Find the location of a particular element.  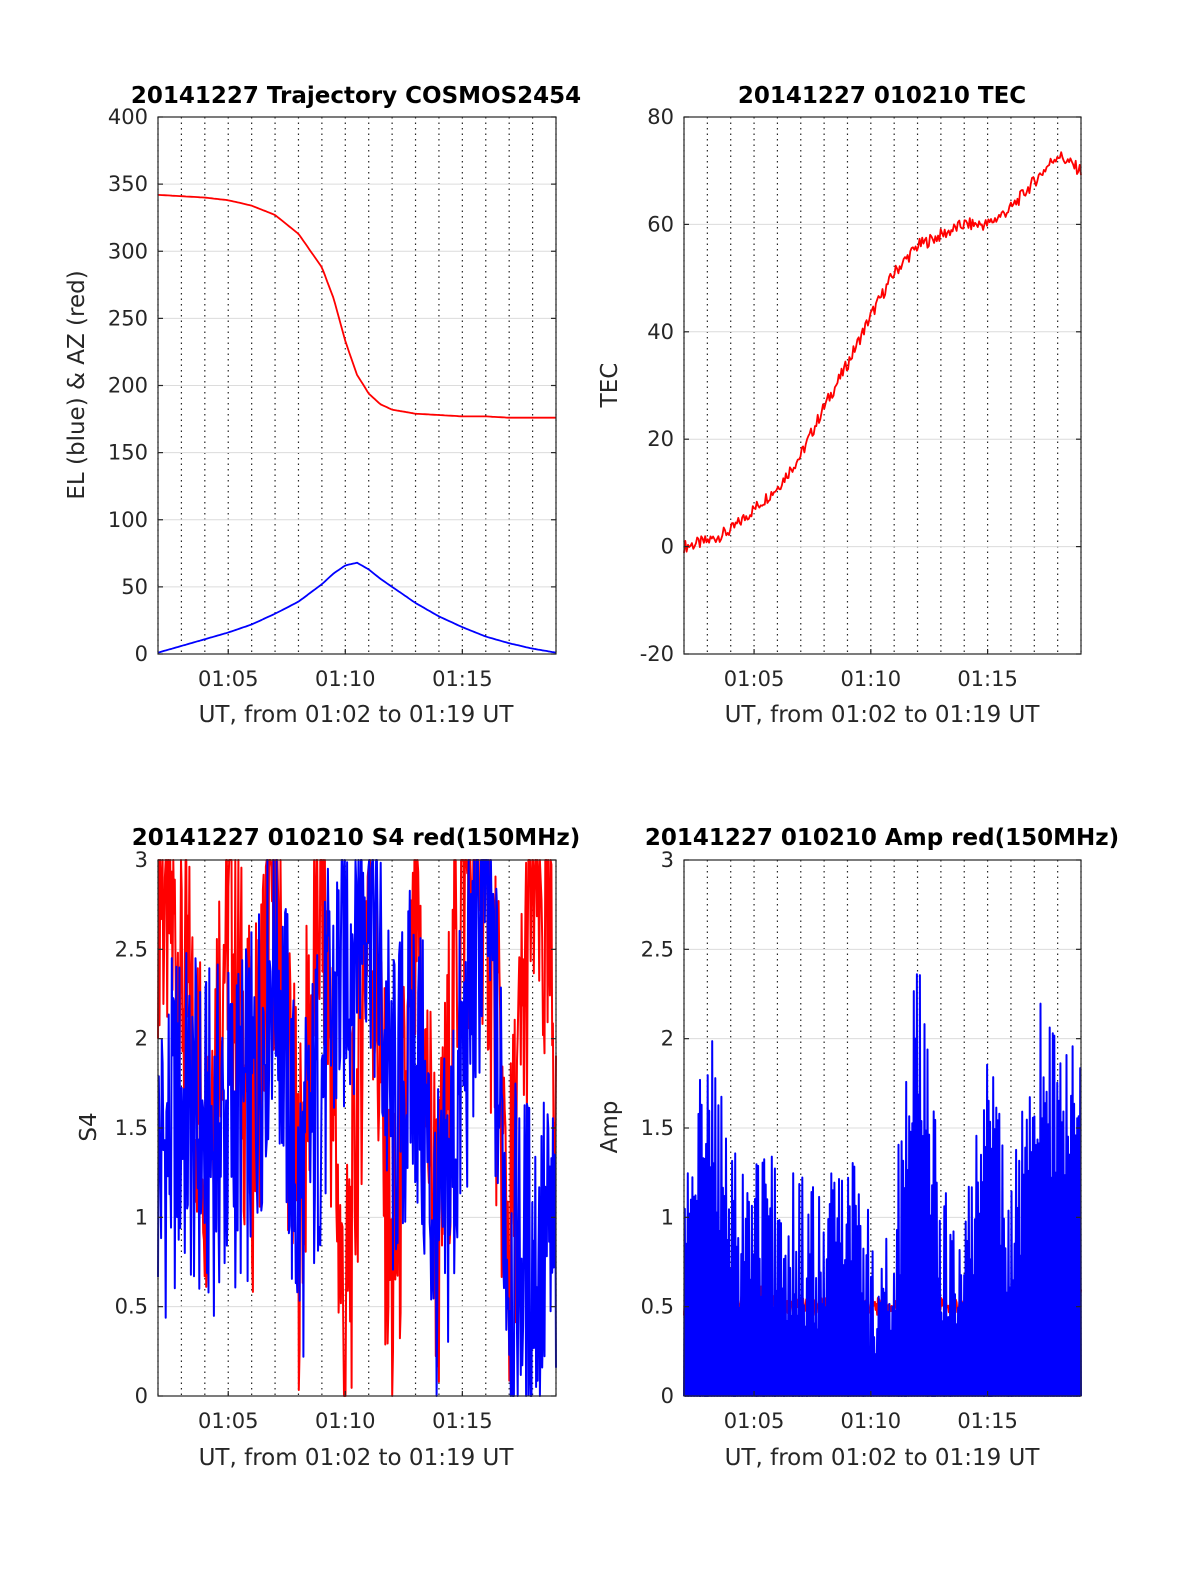

trajectory-title: 20141227 Trajectory COSMOS2454 is located at coordinates (356, 96).